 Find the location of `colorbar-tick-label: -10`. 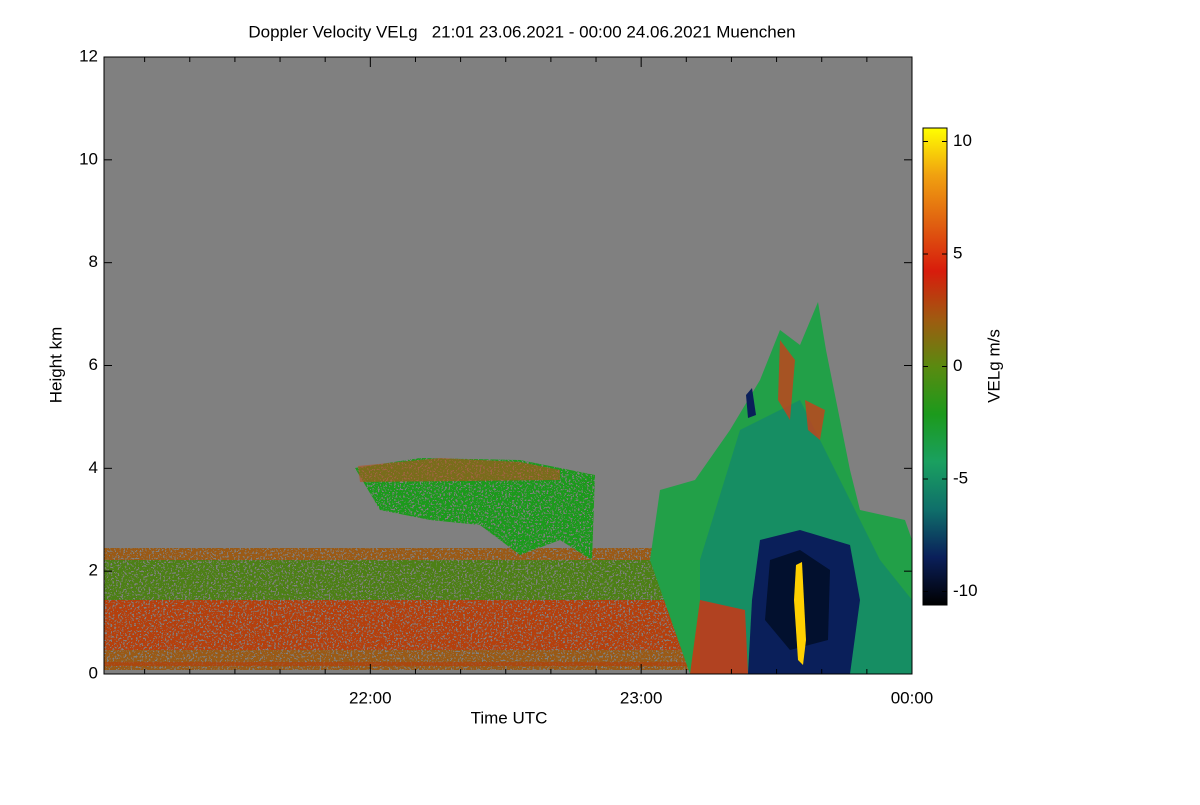

colorbar-tick-label: -10 is located at coordinates (965, 590).